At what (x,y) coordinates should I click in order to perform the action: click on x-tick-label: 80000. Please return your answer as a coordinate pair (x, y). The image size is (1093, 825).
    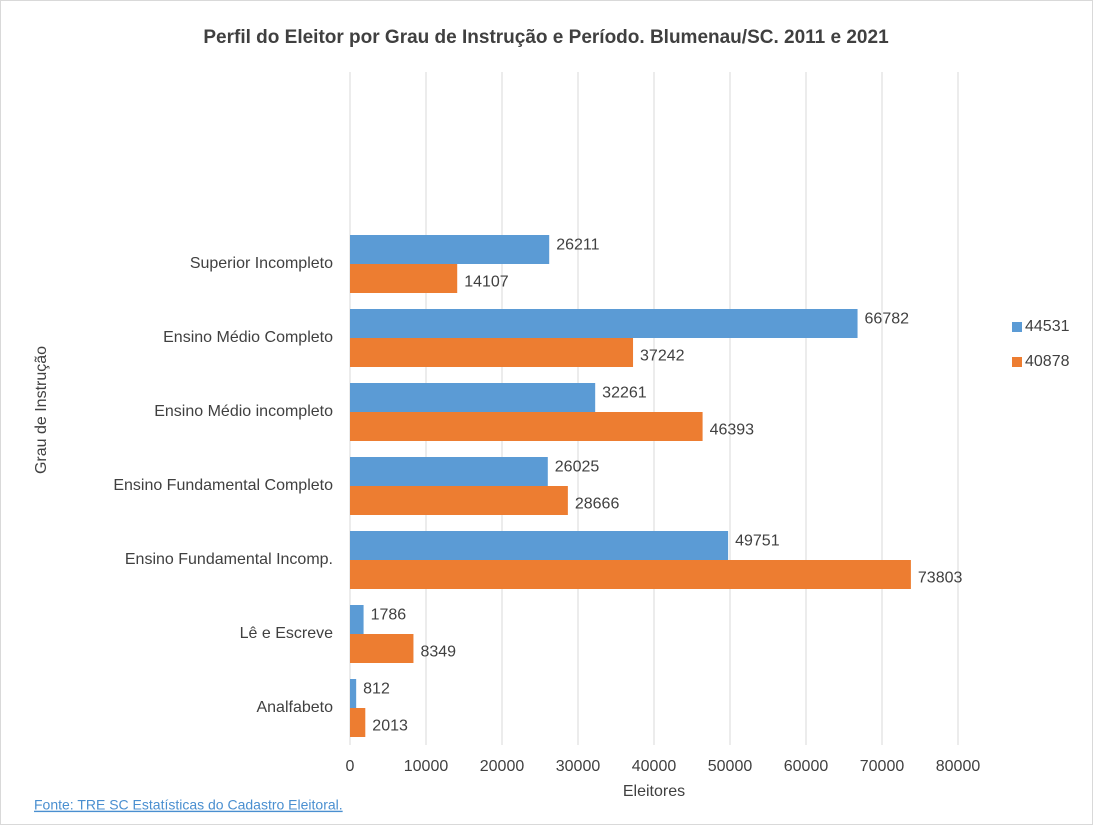
    Looking at the image, I should click on (958, 766).